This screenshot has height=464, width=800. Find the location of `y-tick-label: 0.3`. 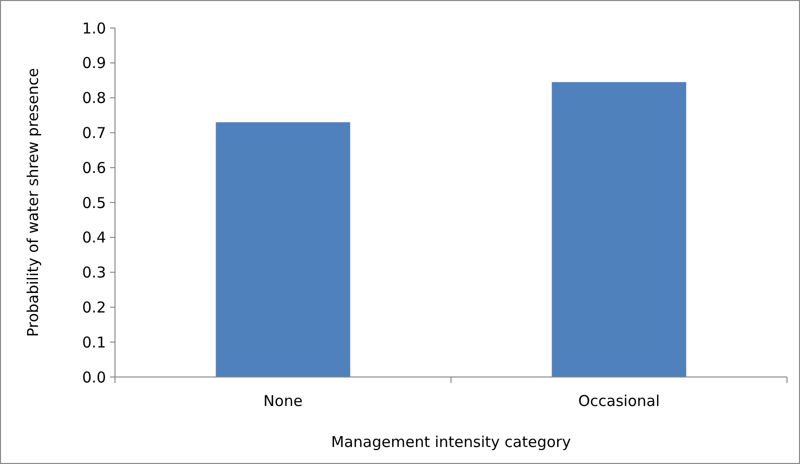

y-tick-label: 0.3 is located at coordinates (94, 273).